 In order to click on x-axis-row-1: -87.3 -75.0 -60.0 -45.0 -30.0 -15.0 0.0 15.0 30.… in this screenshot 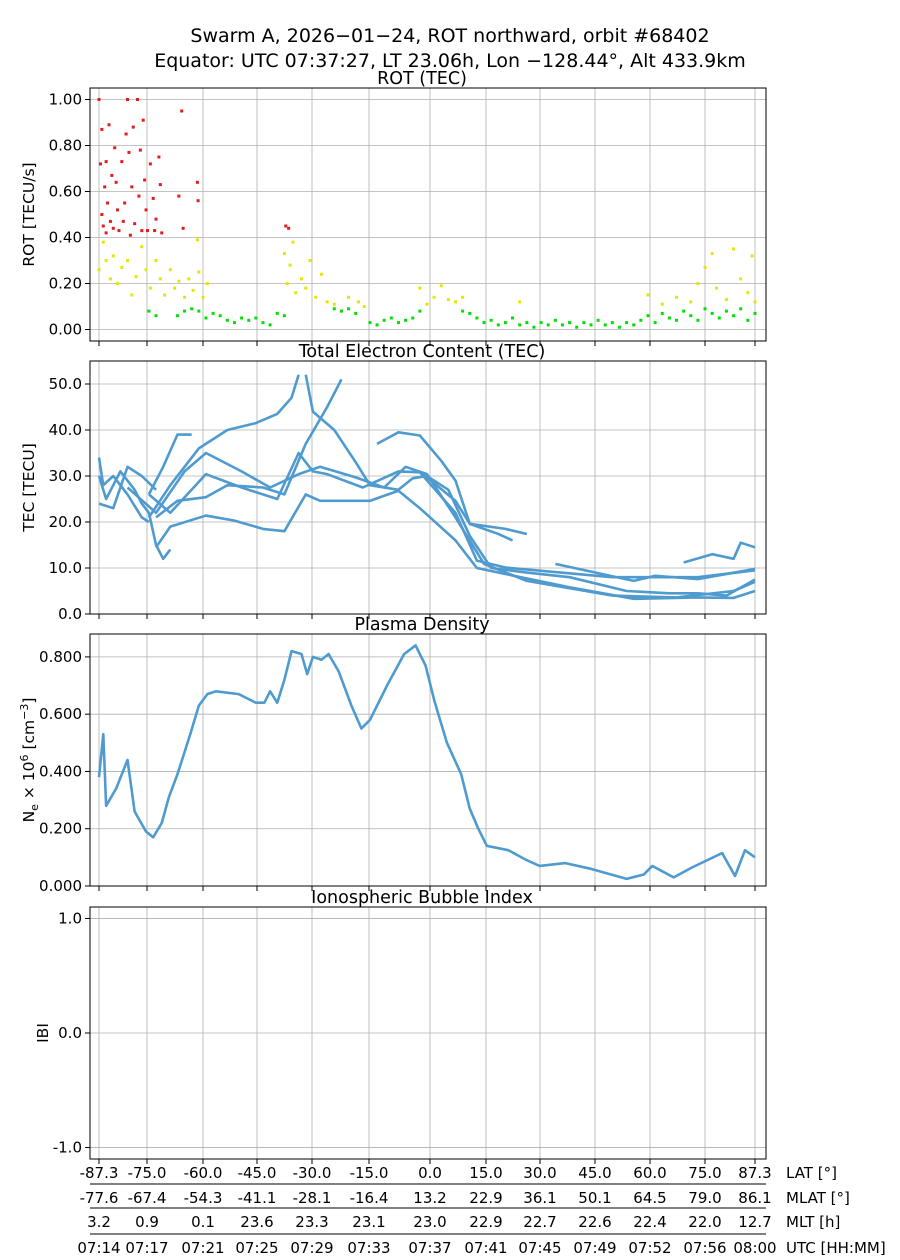, I will do `click(458, 1173)`.